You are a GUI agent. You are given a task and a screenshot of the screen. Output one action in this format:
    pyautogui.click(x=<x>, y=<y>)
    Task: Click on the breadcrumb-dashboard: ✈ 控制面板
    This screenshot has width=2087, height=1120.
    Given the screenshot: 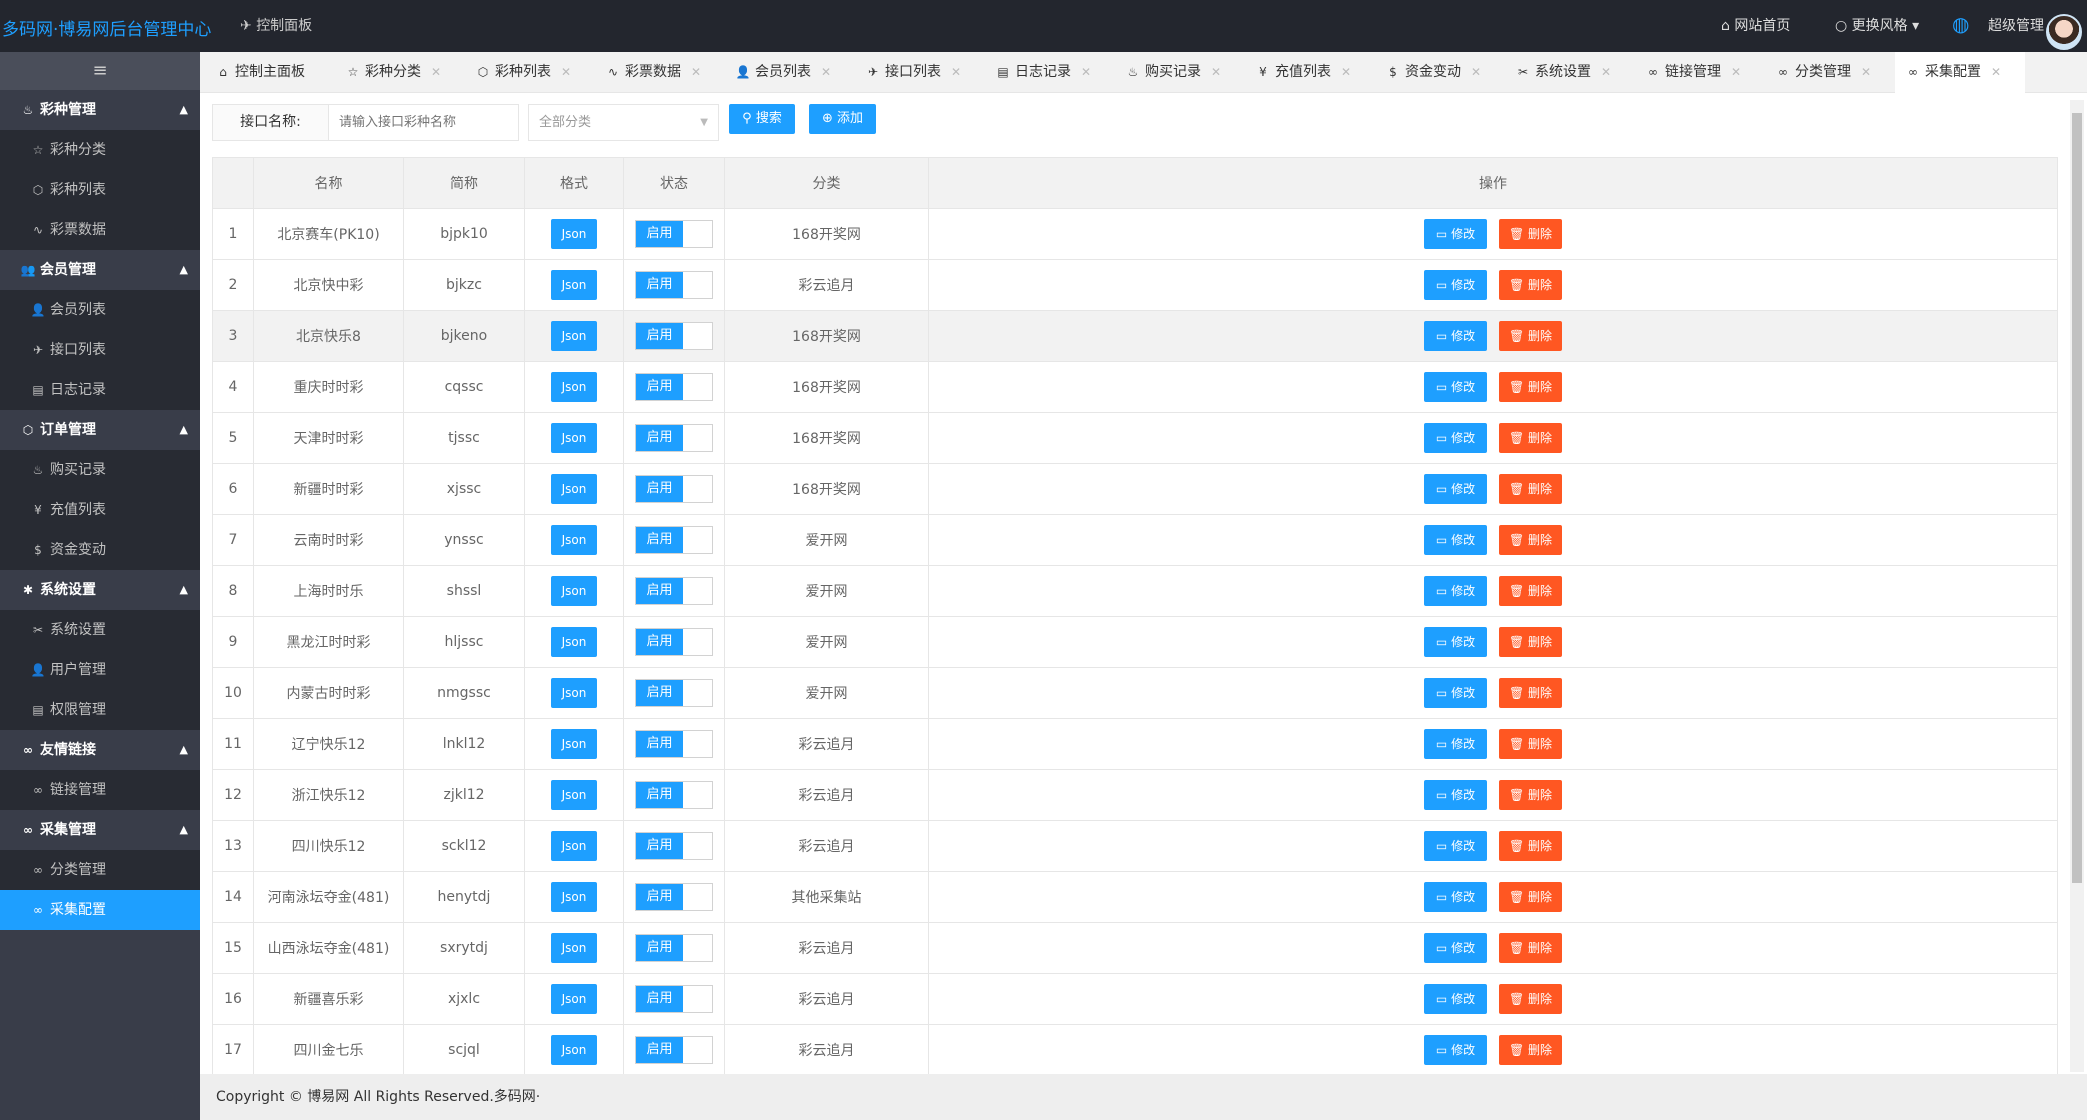 What is the action you would take?
    pyautogui.click(x=276, y=25)
    